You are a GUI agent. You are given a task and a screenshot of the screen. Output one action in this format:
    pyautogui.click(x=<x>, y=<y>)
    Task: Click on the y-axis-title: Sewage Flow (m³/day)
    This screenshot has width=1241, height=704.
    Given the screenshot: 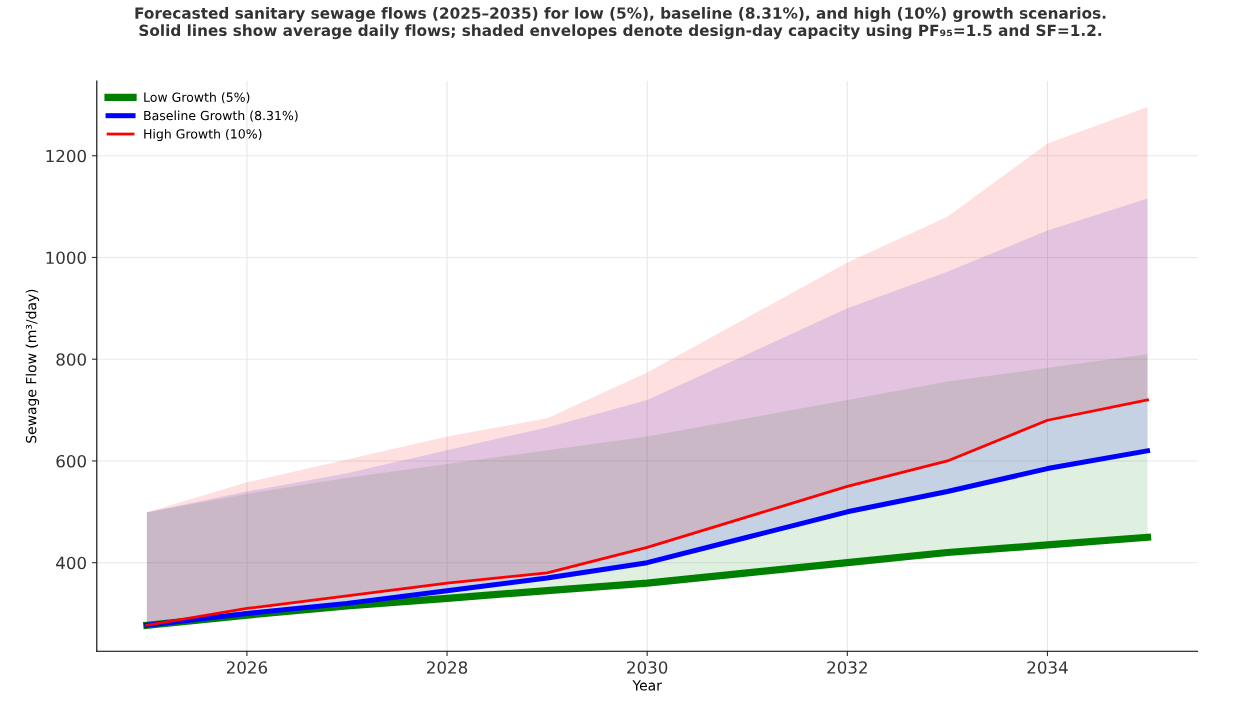 What is the action you would take?
    pyautogui.click(x=32, y=366)
    